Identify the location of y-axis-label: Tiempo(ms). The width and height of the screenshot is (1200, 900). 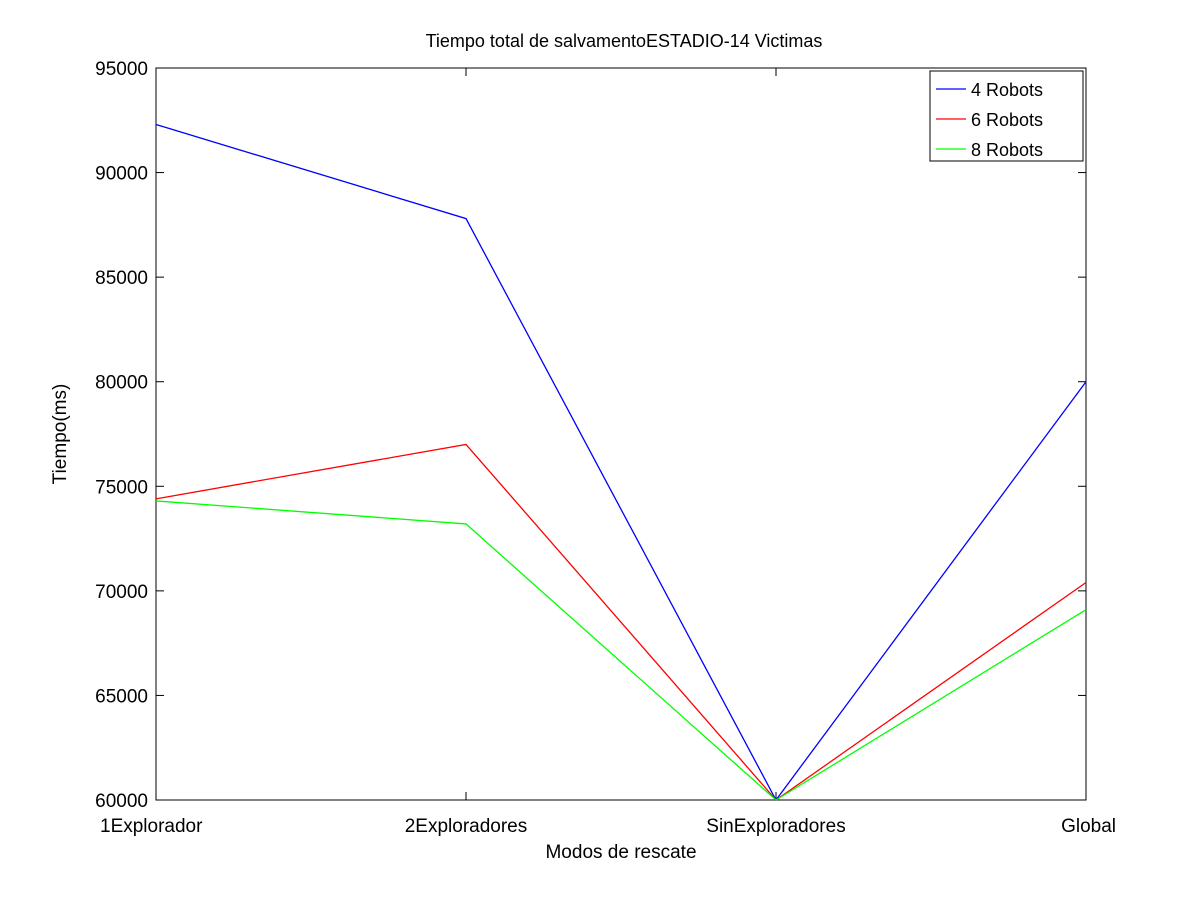
(60, 434).